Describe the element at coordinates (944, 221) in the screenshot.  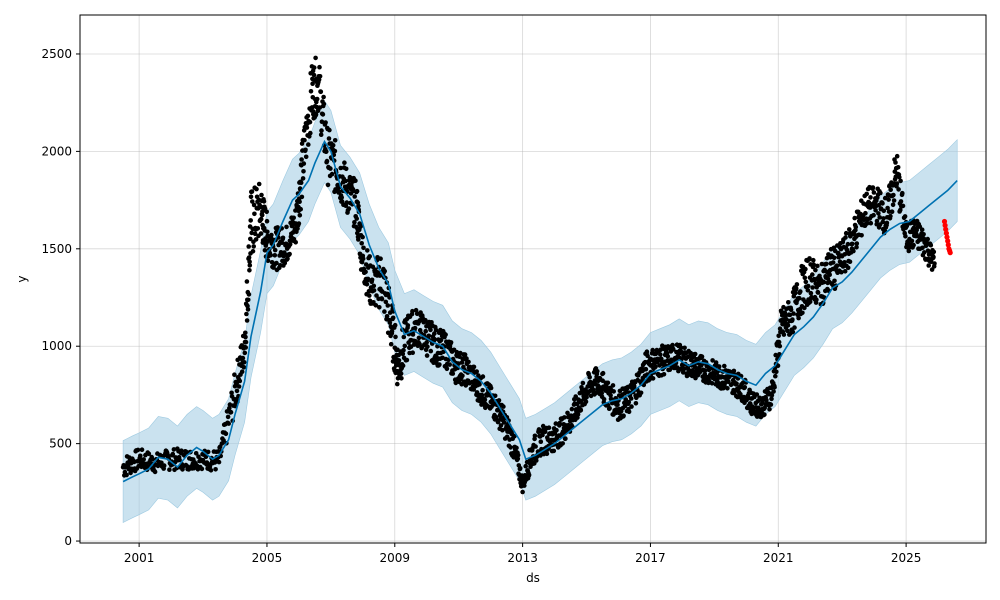
I see `future-point` at that location.